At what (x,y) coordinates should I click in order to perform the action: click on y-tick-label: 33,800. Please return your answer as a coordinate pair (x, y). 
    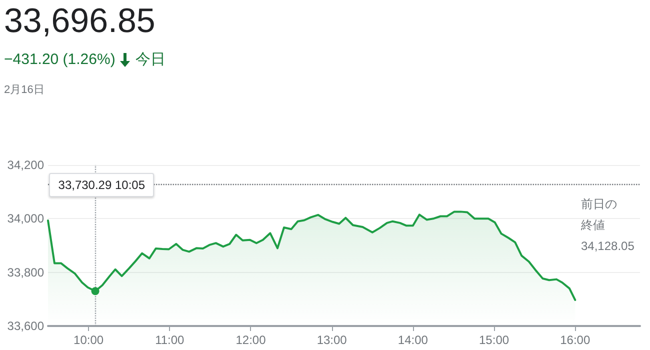
    Looking at the image, I should click on (25, 272).